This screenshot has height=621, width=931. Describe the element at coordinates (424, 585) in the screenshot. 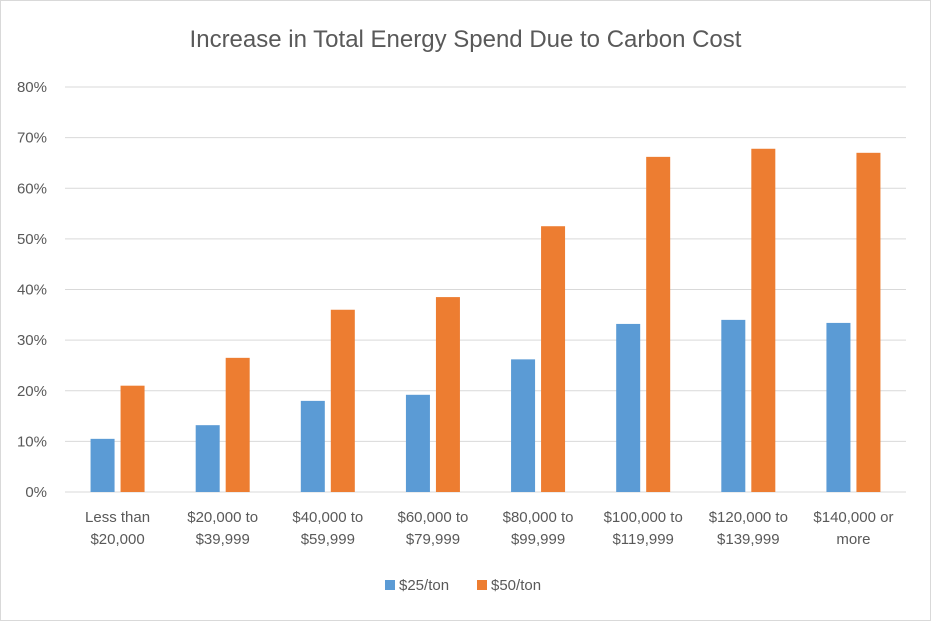

I see `legend-label: $25/ton` at that location.